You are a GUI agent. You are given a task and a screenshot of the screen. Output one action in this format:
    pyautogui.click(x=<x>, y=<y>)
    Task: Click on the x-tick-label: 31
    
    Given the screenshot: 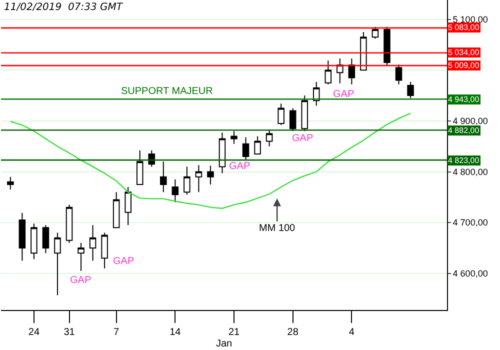 What is the action you would take?
    pyautogui.click(x=70, y=332)
    